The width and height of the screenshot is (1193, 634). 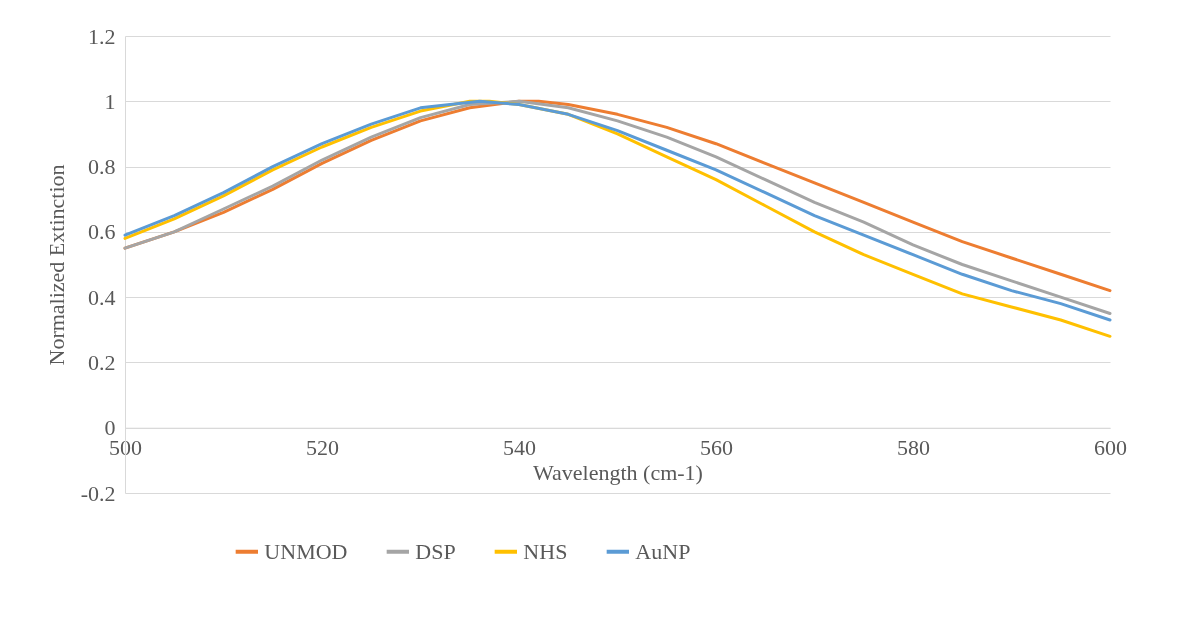 What do you see at coordinates (716, 448) in the screenshot?
I see `x-tick-label: 560` at bounding box center [716, 448].